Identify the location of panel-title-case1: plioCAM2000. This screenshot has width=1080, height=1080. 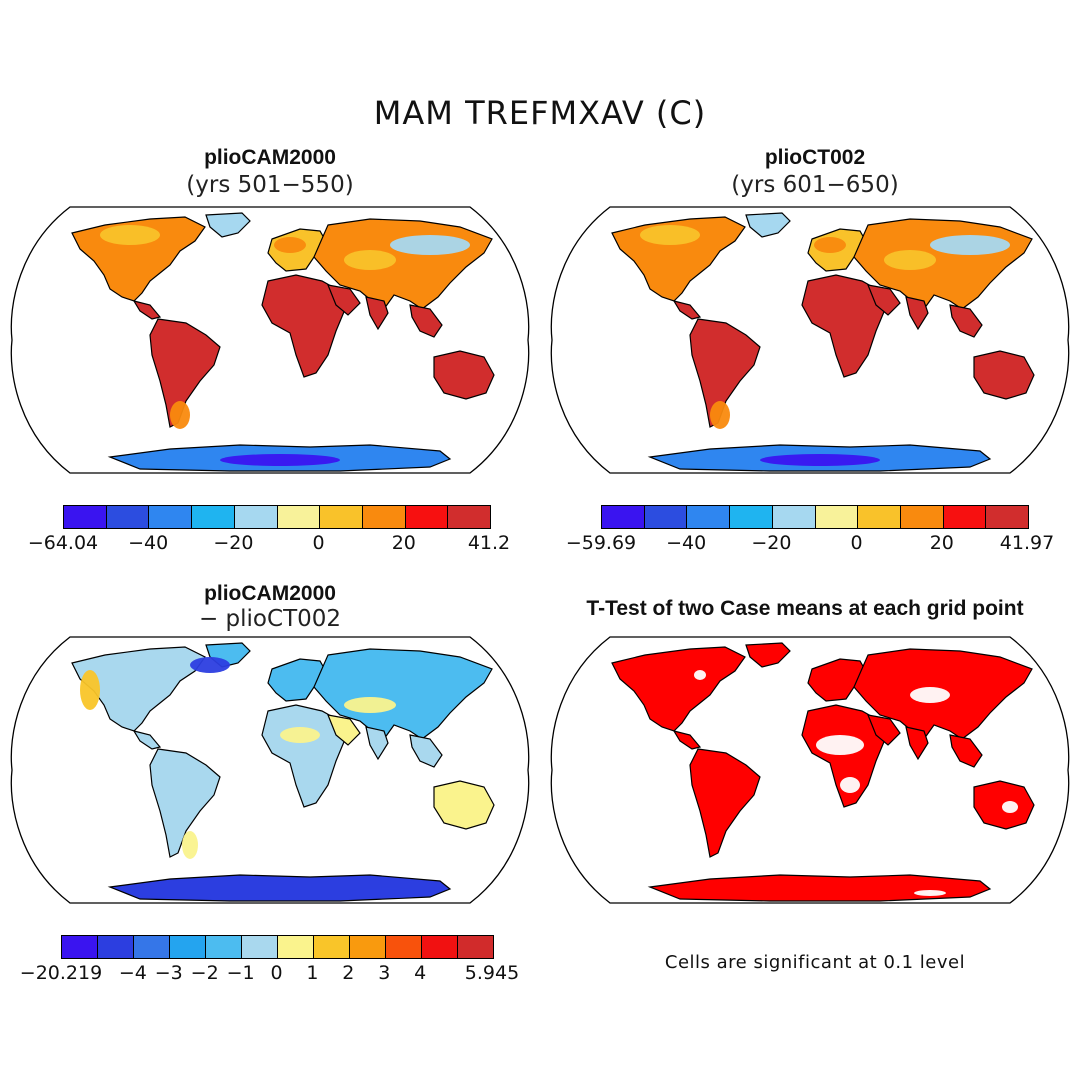
(270, 157).